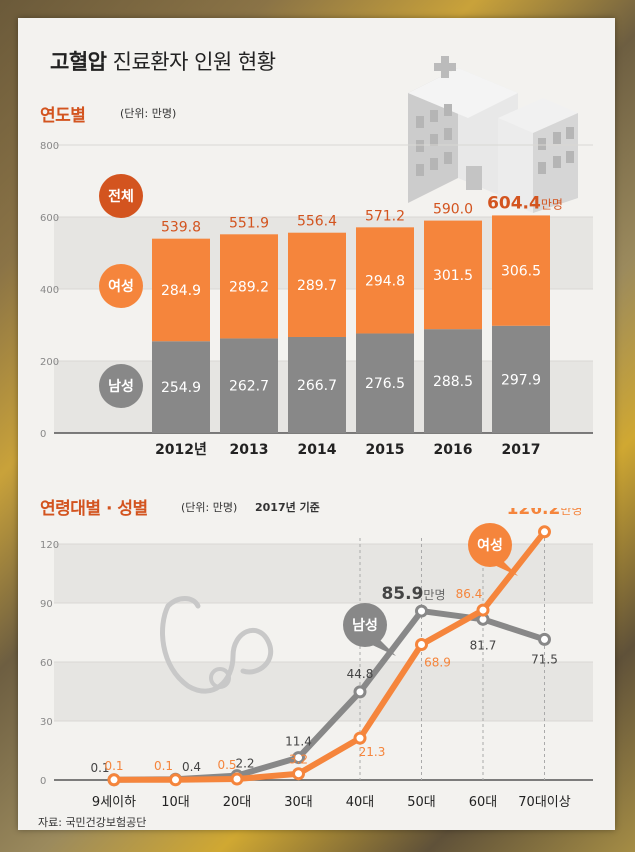  Describe the element at coordinates (99, 768) in the screenshot. I see `male-value-label: 0.1` at that location.